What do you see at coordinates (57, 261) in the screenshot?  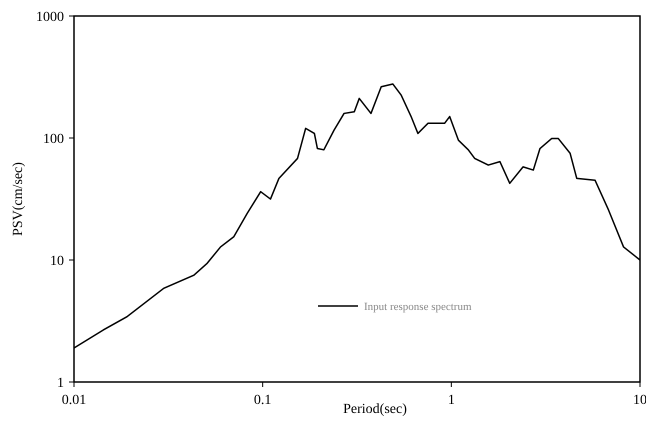 I see `y-tick-label: 10` at bounding box center [57, 261].